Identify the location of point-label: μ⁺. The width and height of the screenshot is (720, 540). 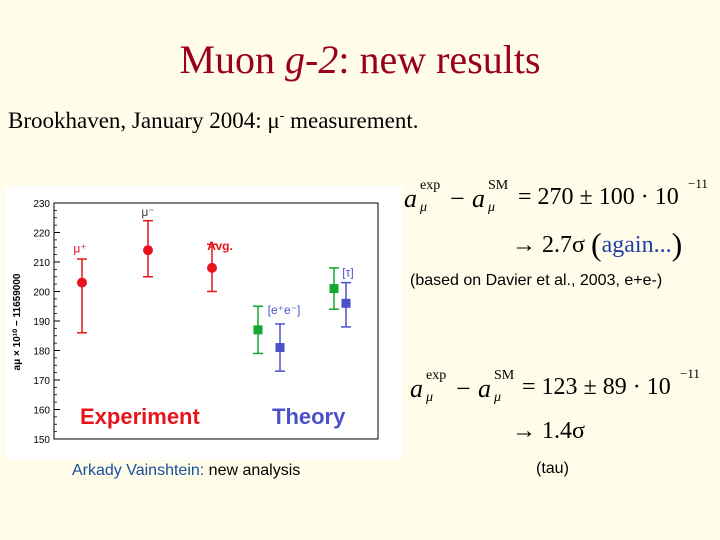
(79, 249).